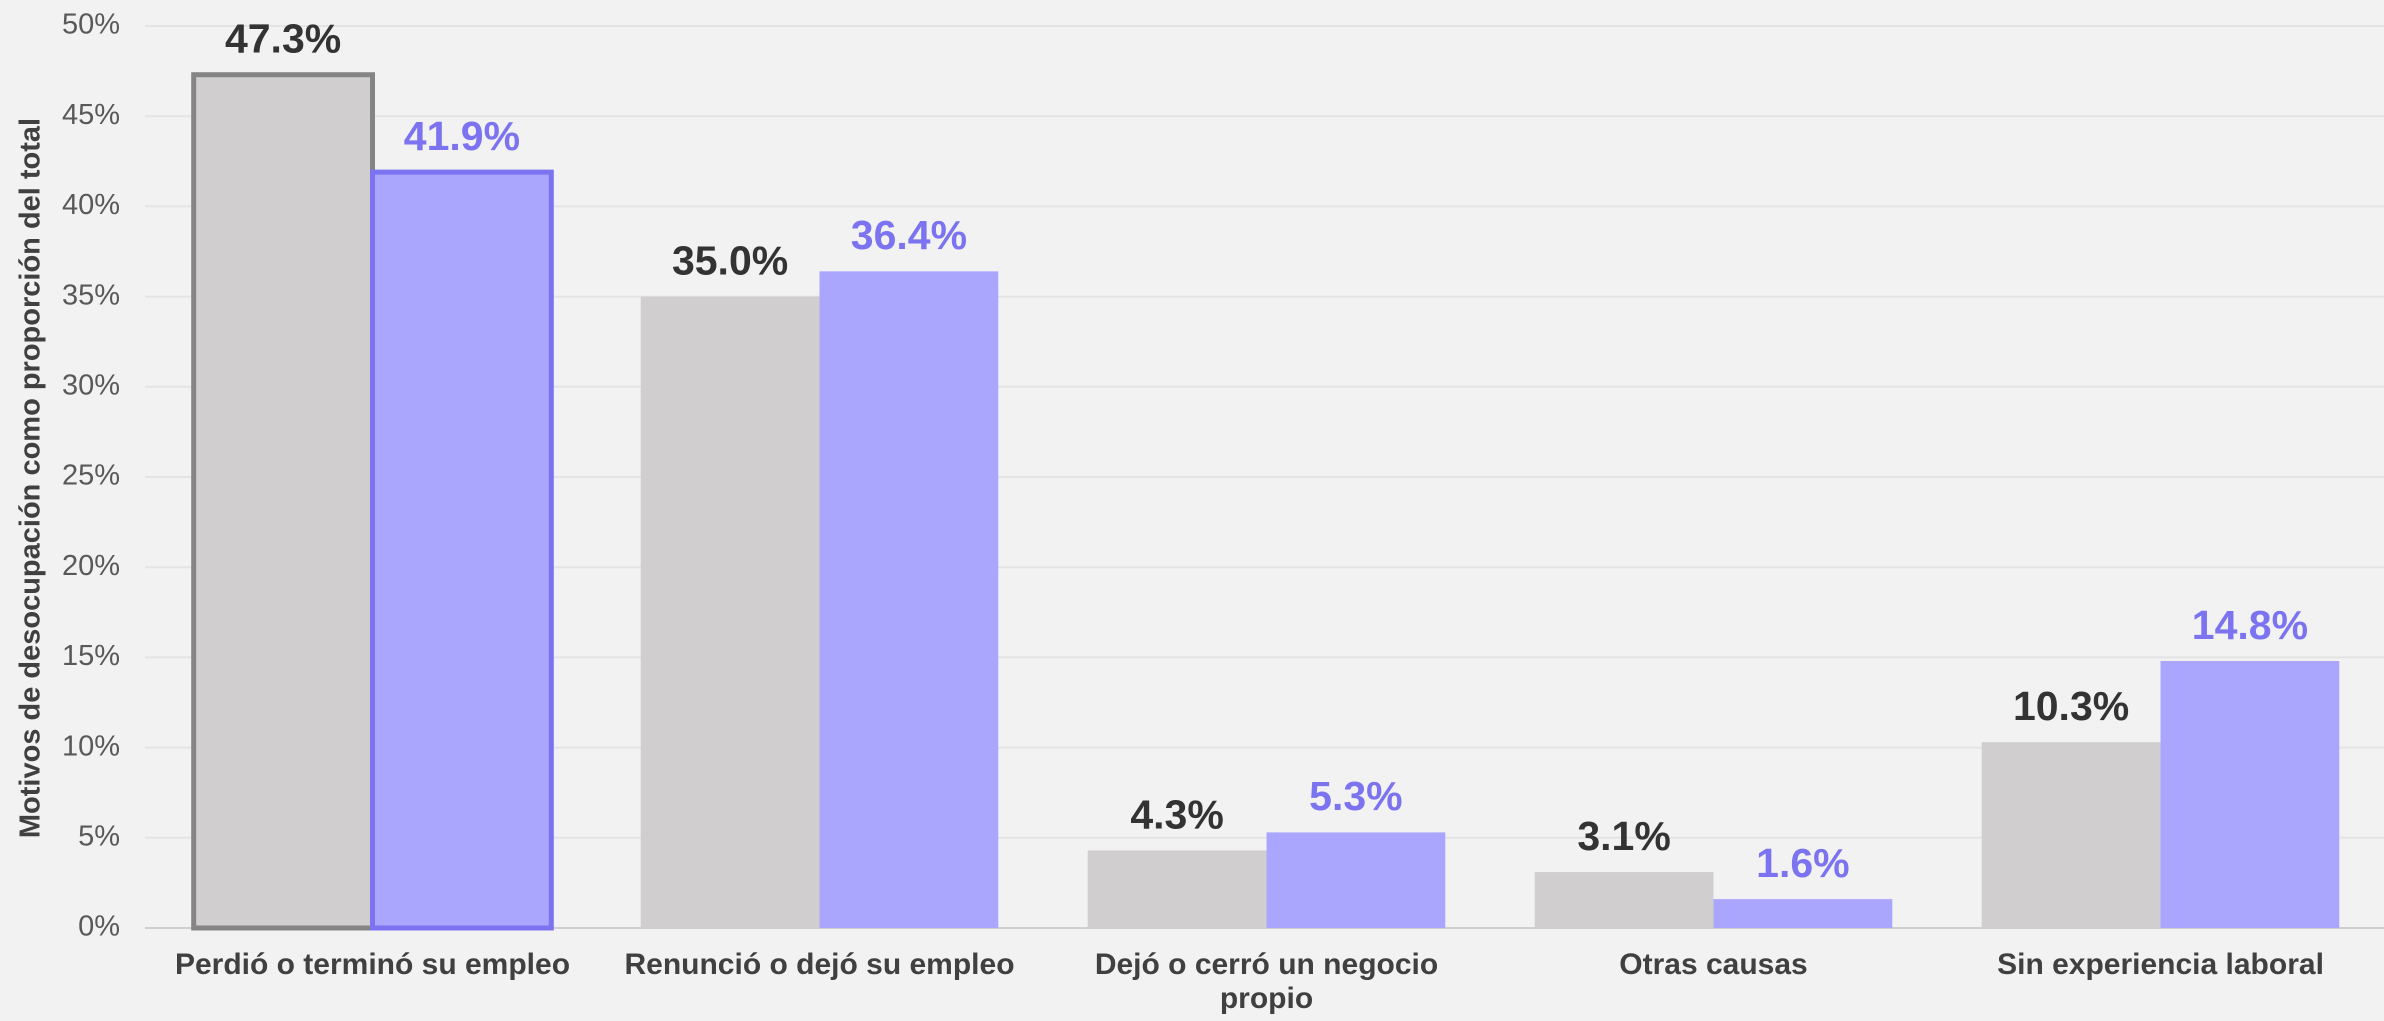 The image size is (2384, 1021). I want to click on x-tick-label: Perdió o terminó su empleo, so click(372, 964).